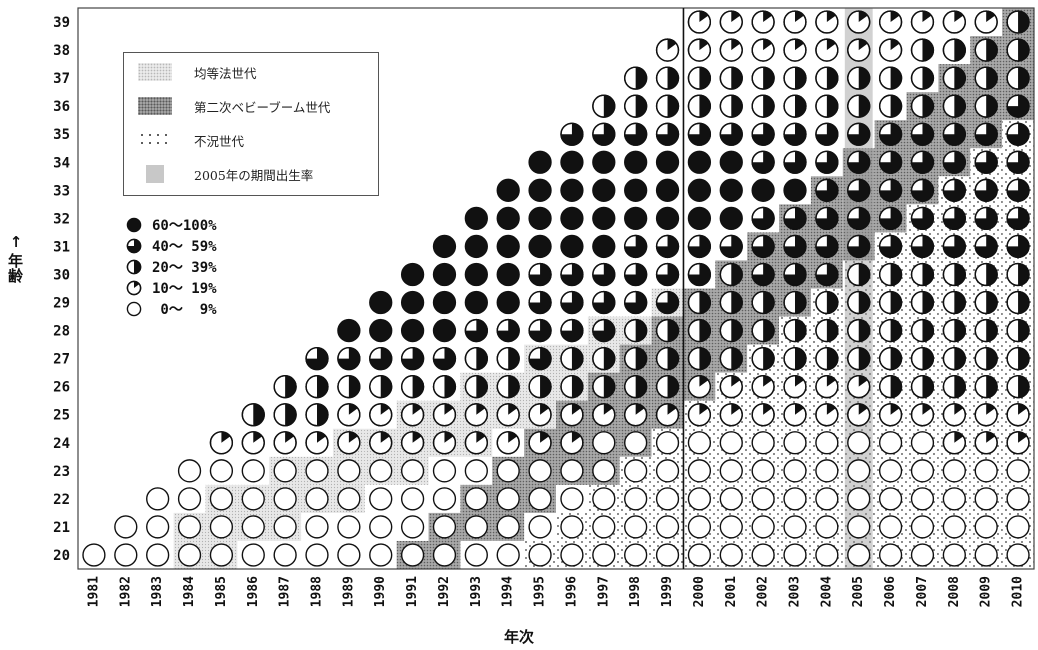 This screenshot has width=1038, height=650. I want to click on y-tick-label: 23, so click(61, 472).